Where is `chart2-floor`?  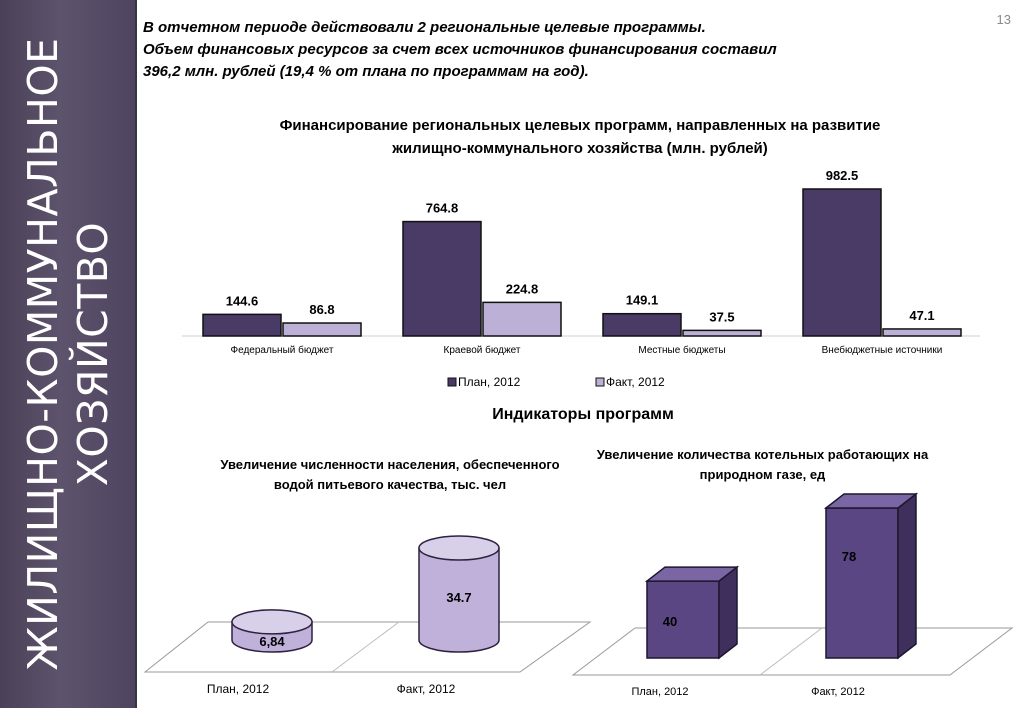
chart2-floor is located at coordinates (367, 647).